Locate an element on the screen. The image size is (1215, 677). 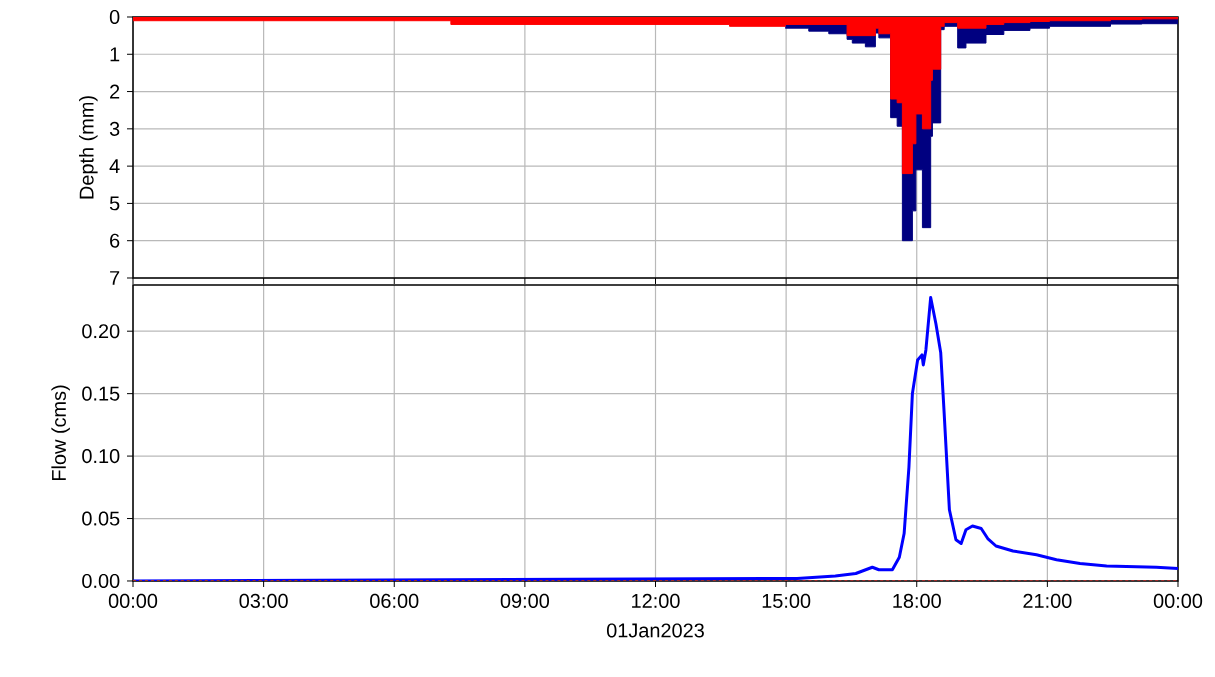
y-tick-label: 0.20 is located at coordinates (101, 331).